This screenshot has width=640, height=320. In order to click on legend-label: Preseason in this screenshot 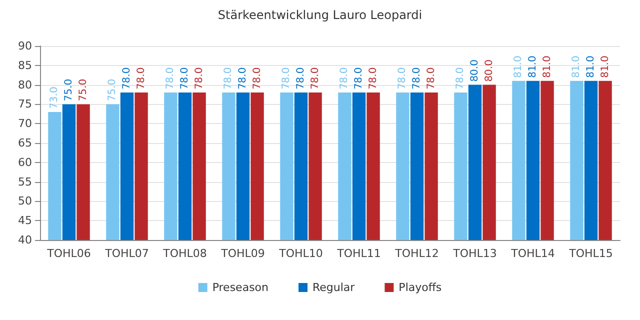, I will do `click(240, 287)`.